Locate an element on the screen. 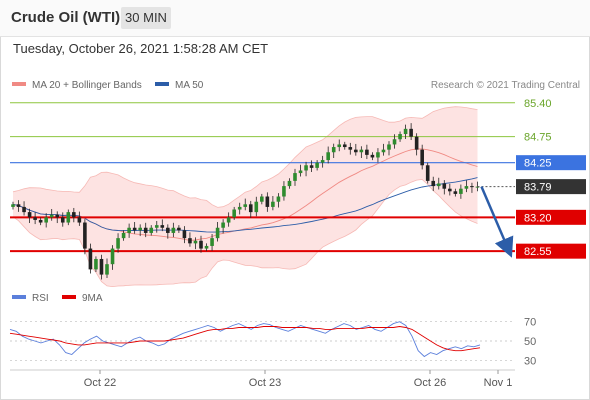  legend-9ma: 9MA is located at coordinates (82, 298).